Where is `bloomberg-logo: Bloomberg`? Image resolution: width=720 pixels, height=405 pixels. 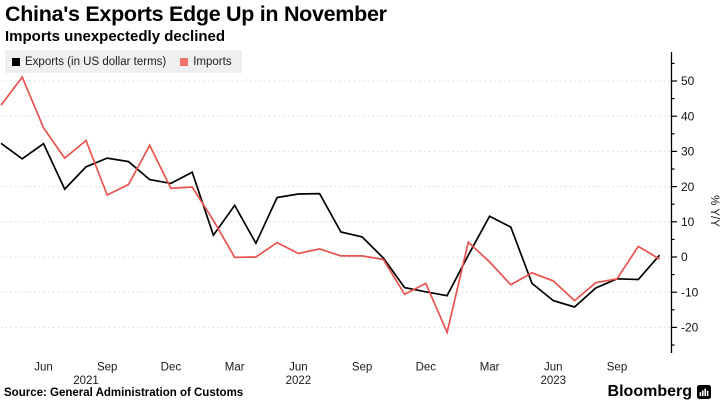
bloomberg-logo: Bloomberg is located at coordinates (659, 392).